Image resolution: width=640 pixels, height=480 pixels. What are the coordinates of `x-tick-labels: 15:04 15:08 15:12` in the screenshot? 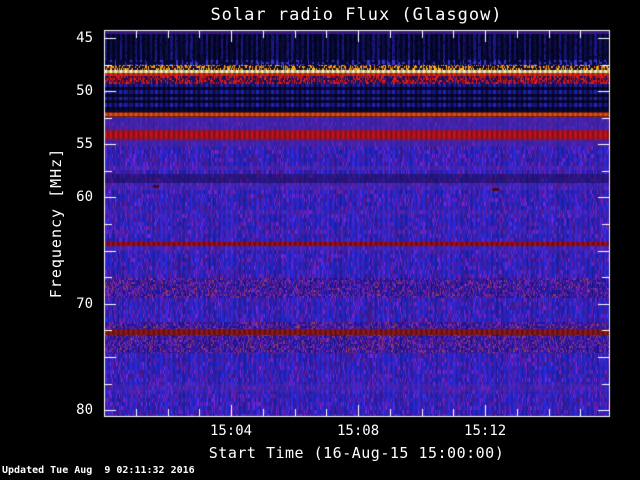 It's located at (320, 432).